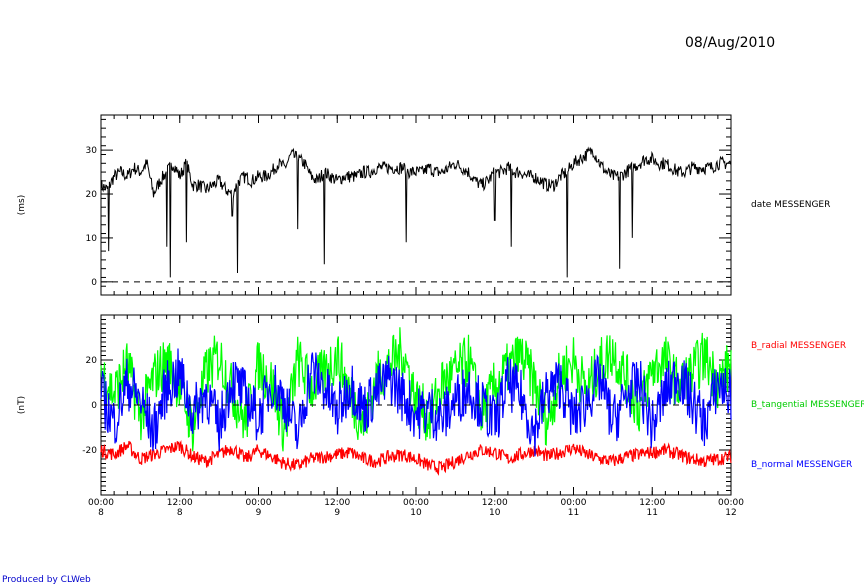 This screenshot has height=584, width=864. What do you see at coordinates (416, 458) in the screenshot?
I see `series-line-b-radial-messenger` at bounding box center [416, 458].